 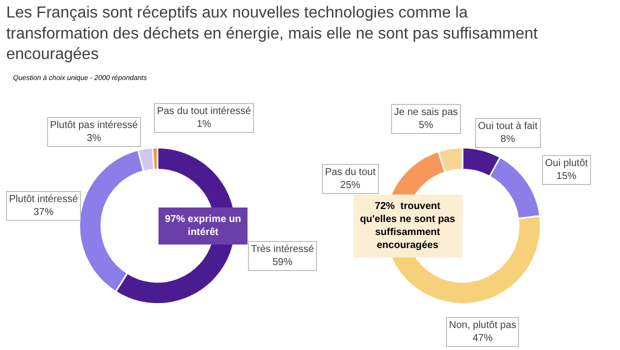 I want to click on slice-label: Non, plutôt pas, so click(x=482, y=325).